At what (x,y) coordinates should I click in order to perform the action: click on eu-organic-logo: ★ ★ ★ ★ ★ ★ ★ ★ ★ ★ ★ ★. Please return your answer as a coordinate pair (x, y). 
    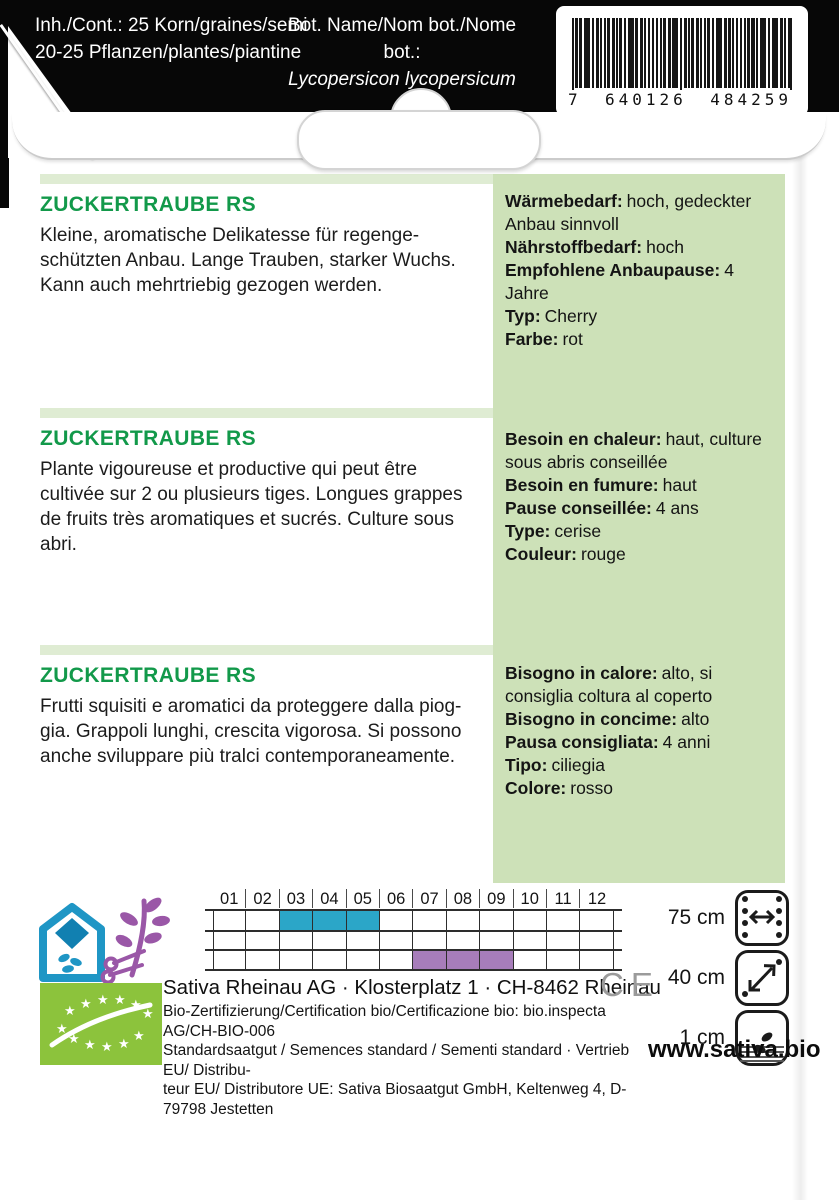
    Looking at the image, I should click on (101, 1024).